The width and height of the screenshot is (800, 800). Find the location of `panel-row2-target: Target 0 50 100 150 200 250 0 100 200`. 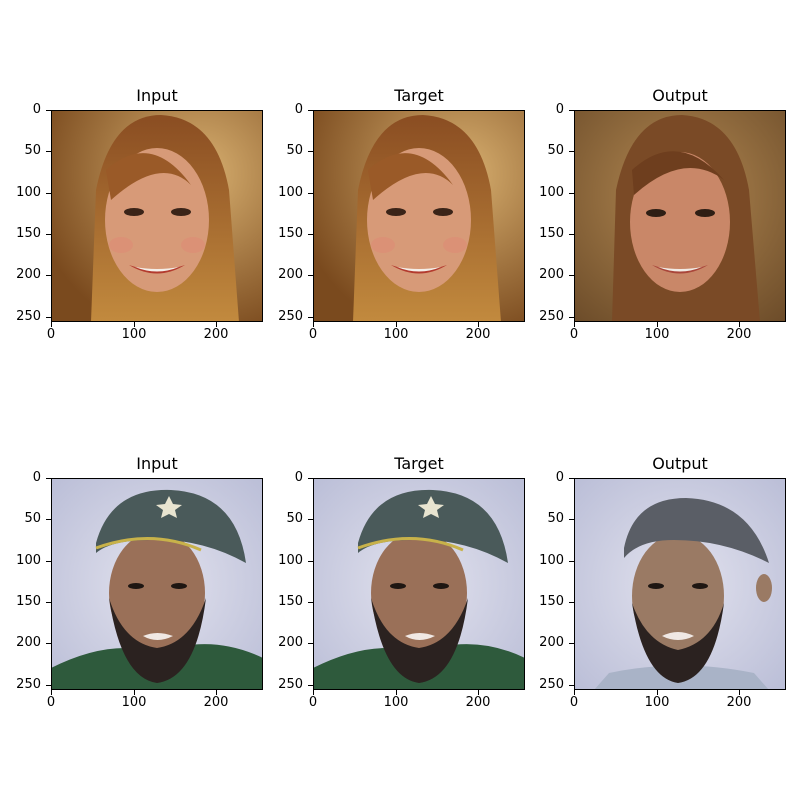

panel-row2-target: Target 0 50 100 150 200 250 0 100 200 is located at coordinates (401, 582).